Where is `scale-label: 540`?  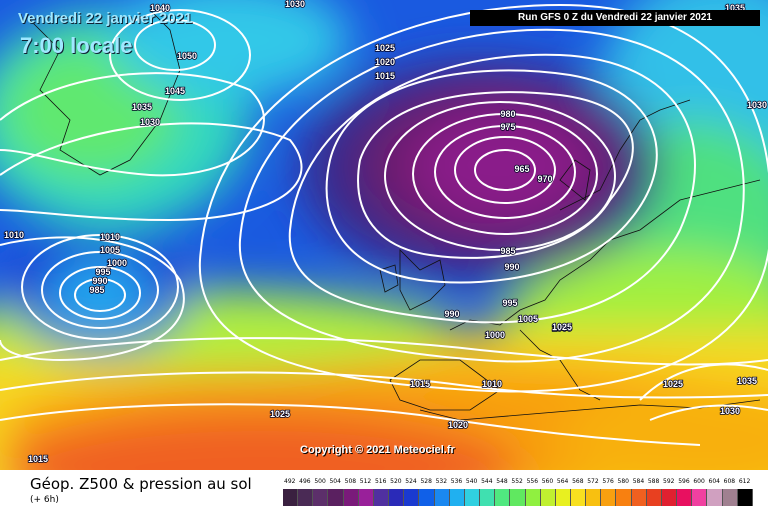 scale-label: 540 is located at coordinates (471, 481).